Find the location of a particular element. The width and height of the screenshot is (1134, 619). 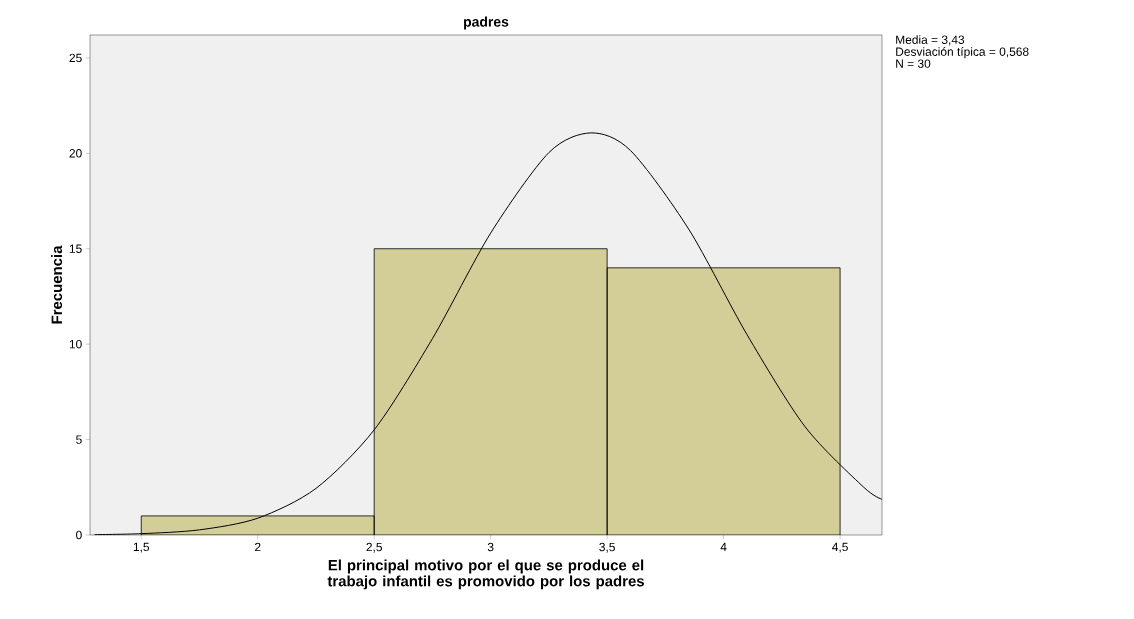

x-tick-label: 4 is located at coordinates (723, 546).